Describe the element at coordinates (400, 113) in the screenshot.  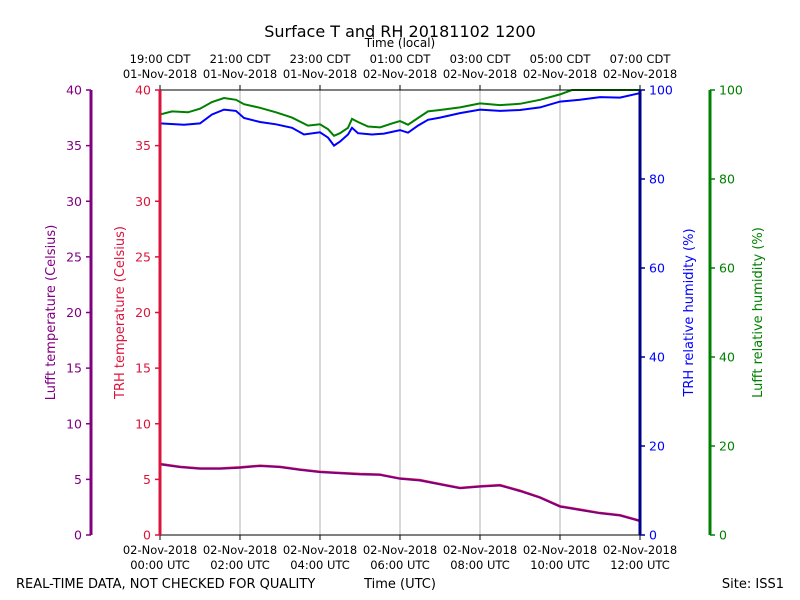
I see `lufft-relative-humidity-line` at that location.